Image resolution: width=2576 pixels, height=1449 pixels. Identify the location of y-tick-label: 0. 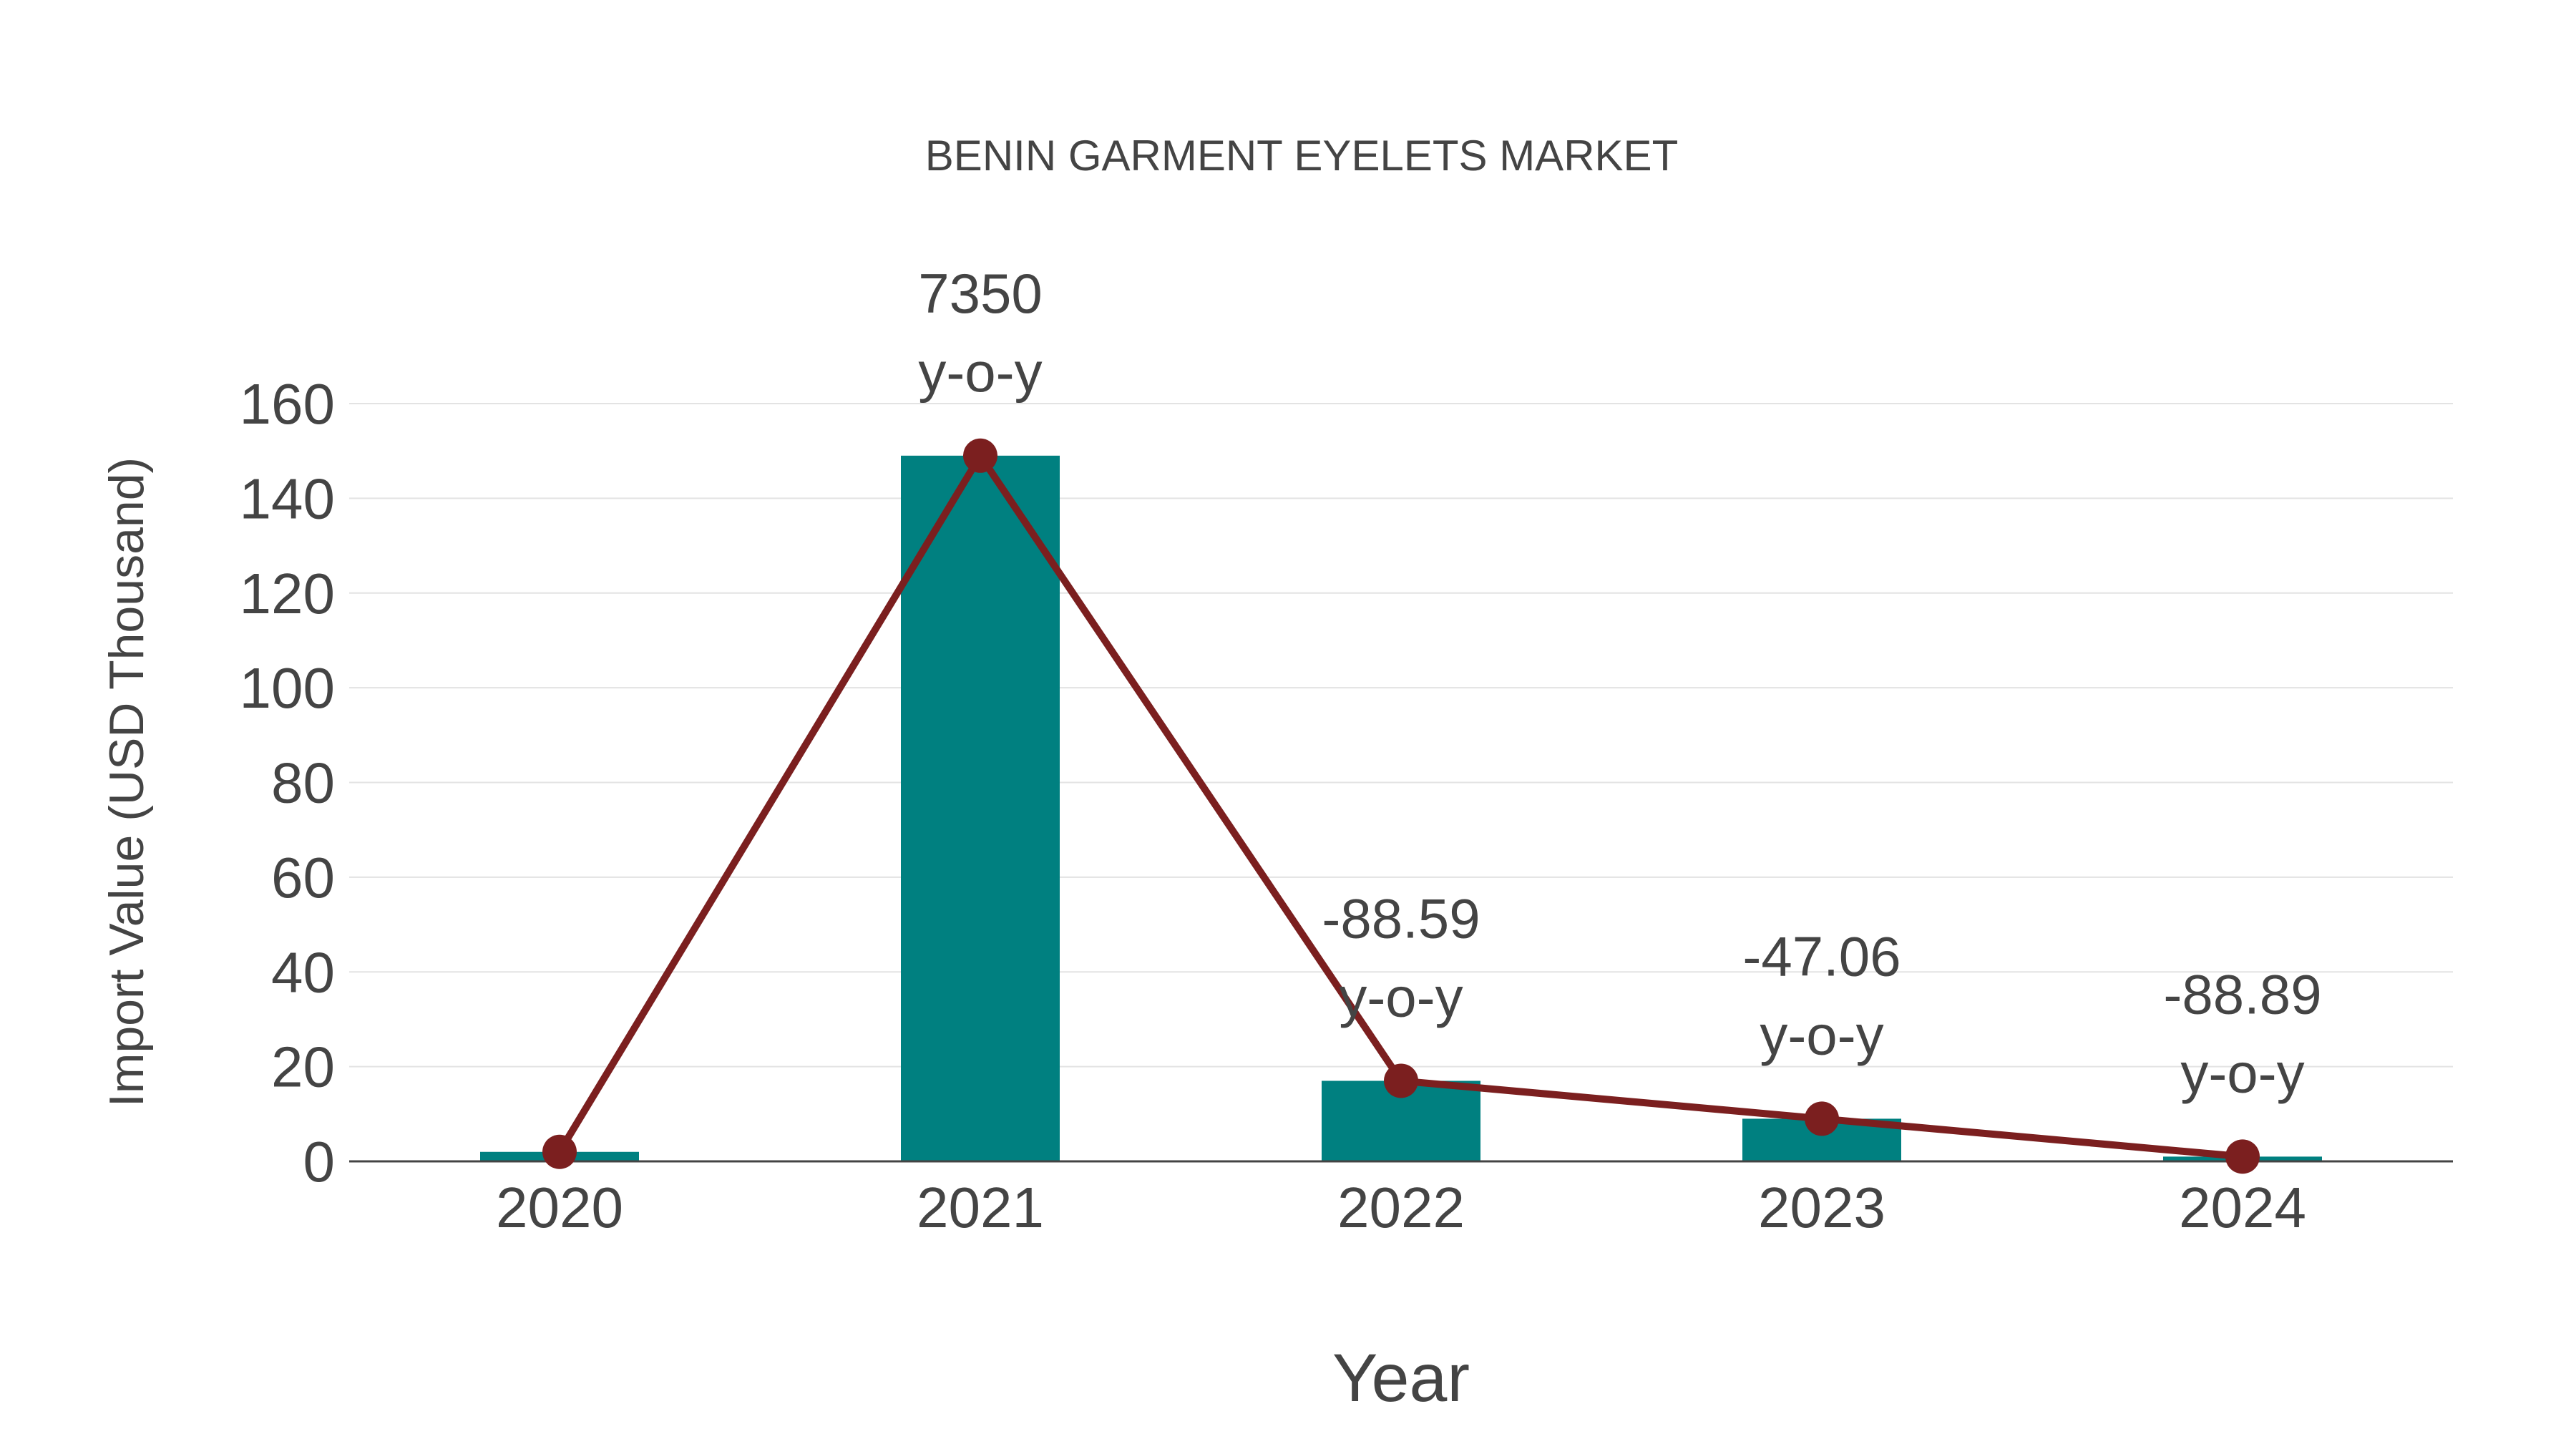
(319, 1162).